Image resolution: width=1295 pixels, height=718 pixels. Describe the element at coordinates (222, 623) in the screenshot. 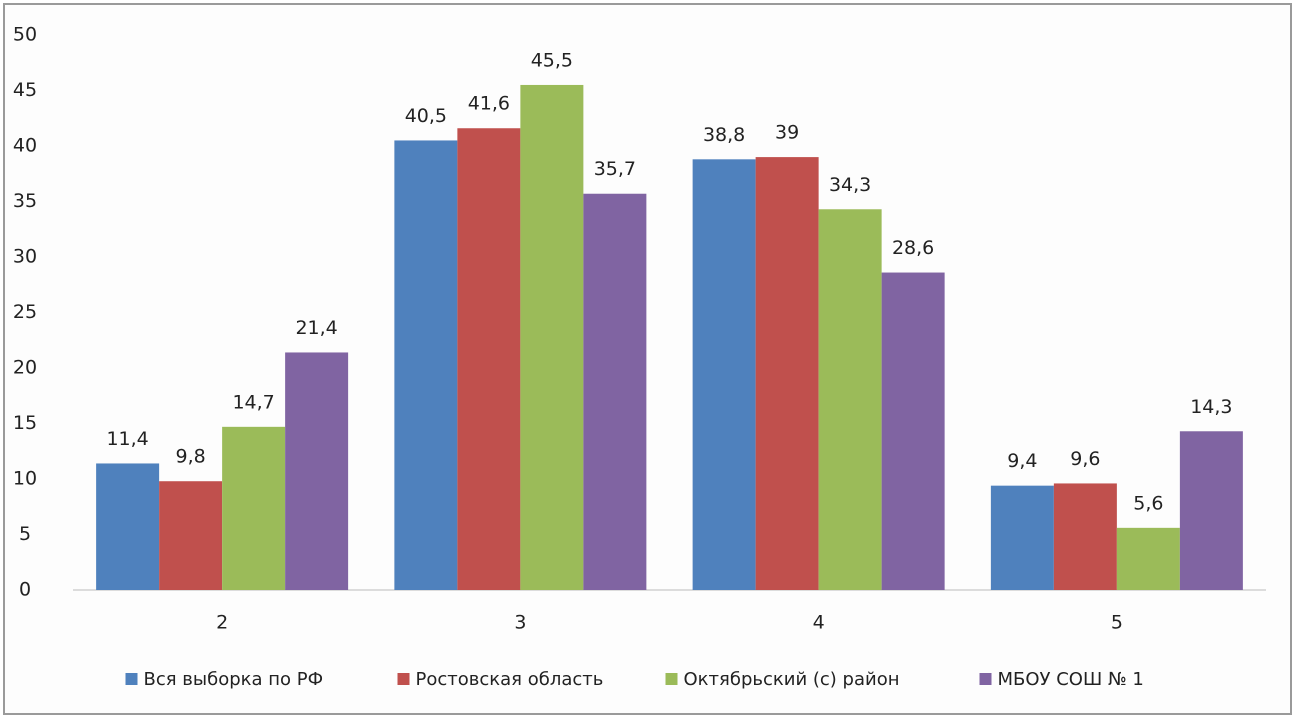

I see `x-tick-label: 2` at that location.